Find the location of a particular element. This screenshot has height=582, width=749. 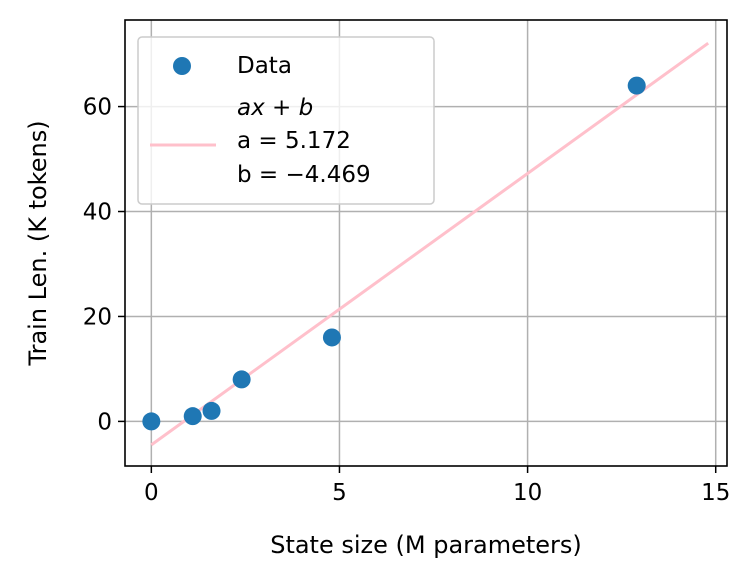

y-axis-label: Train Len. (K tokens) is located at coordinates (38, 243).